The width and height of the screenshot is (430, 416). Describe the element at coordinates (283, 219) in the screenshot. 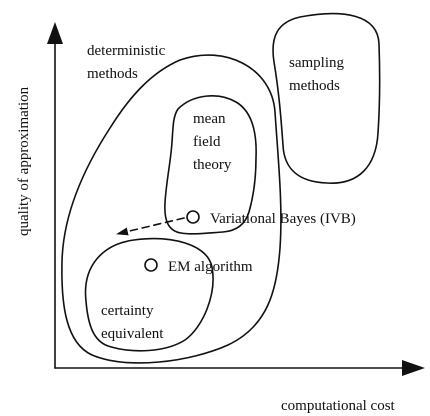

I see `ivb-label: Variational Bayes (IVB)` at that location.